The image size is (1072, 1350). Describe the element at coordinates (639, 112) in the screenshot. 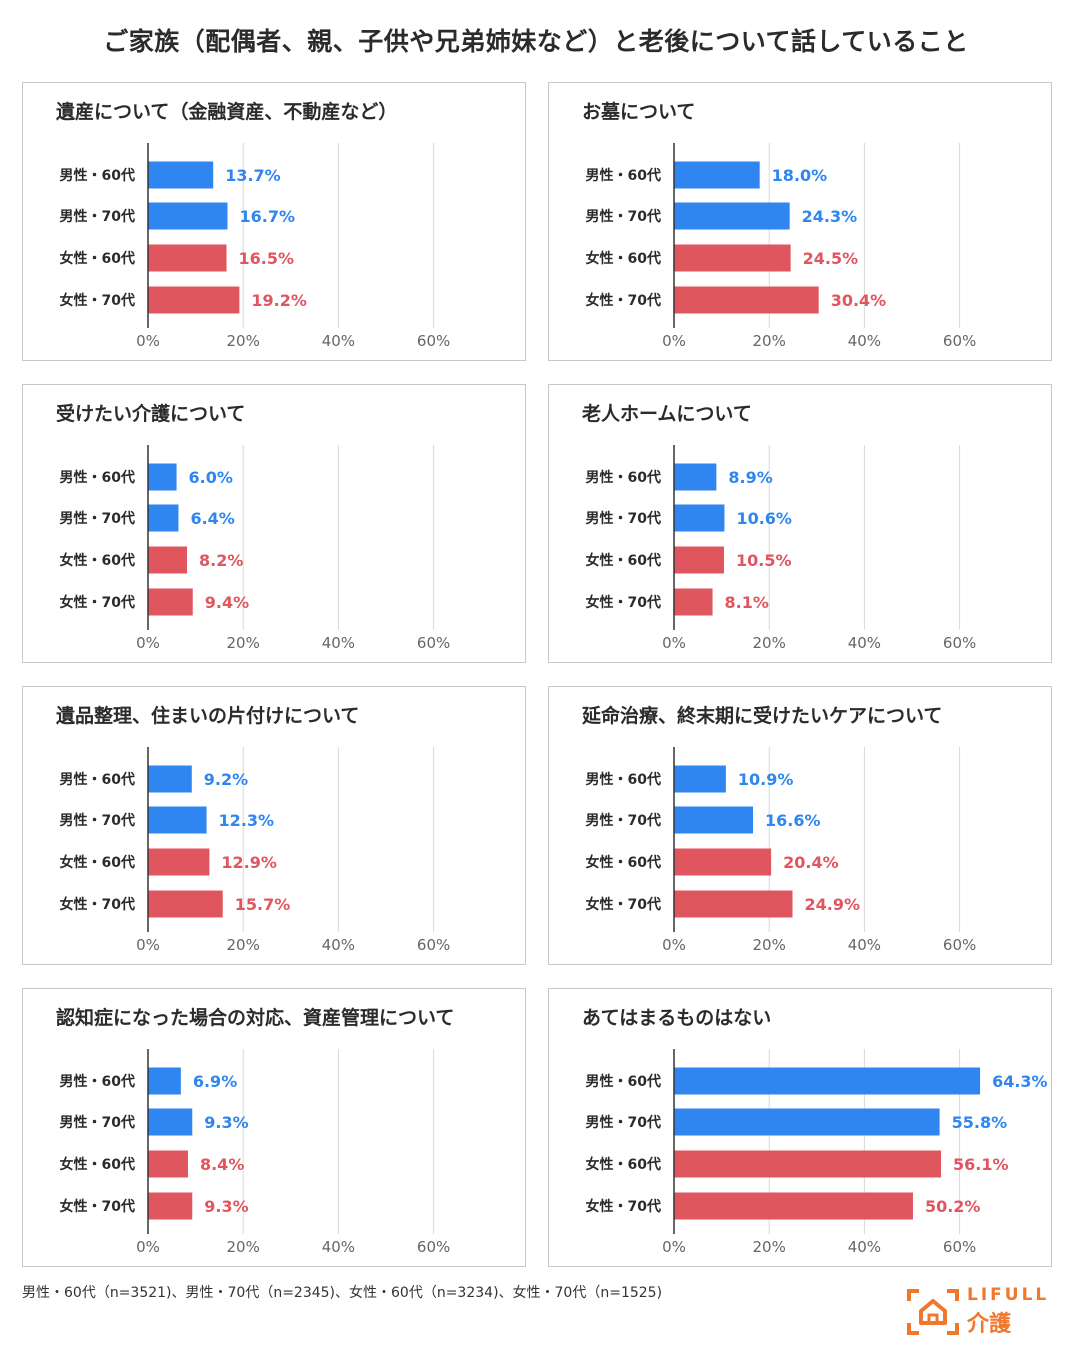

I see `chart-title: お墓について` at that location.